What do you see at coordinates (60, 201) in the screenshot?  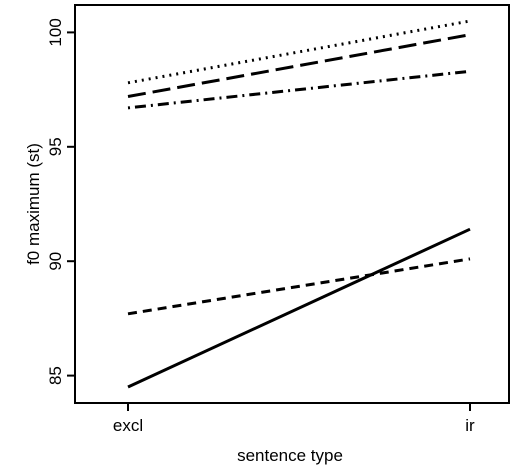 I see `y-axis: 85 90 95 100` at bounding box center [60, 201].